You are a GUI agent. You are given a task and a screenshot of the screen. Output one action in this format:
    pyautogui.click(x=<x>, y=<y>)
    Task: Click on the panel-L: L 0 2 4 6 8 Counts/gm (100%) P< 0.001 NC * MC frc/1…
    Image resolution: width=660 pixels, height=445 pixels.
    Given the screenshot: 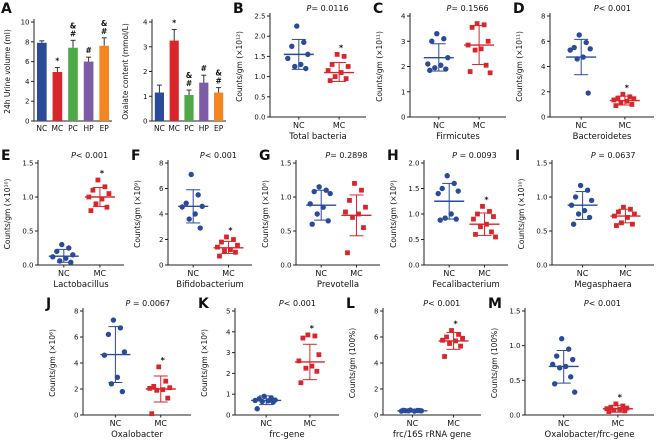 What is the action you would take?
    pyautogui.click(x=413, y=368)
    